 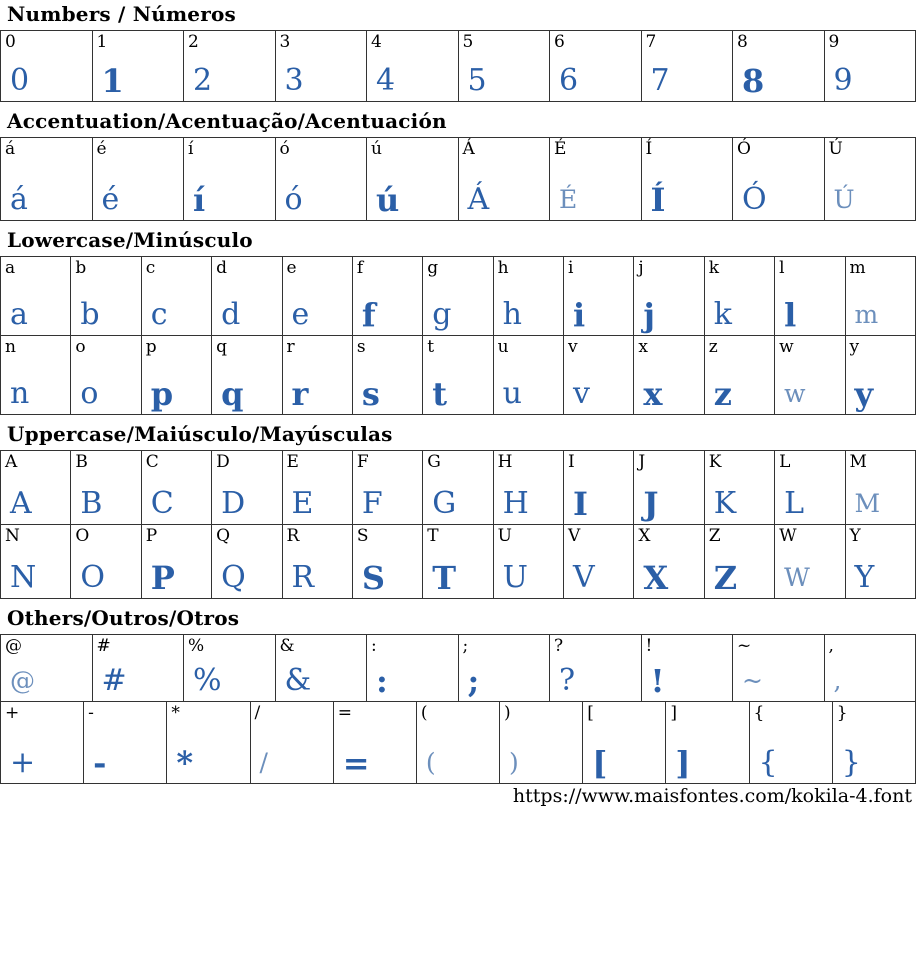 What do you see at coordinates (722, 394) in the screenshot?
I see `glyph-font-sample: z` at bounding box center [722, 394].